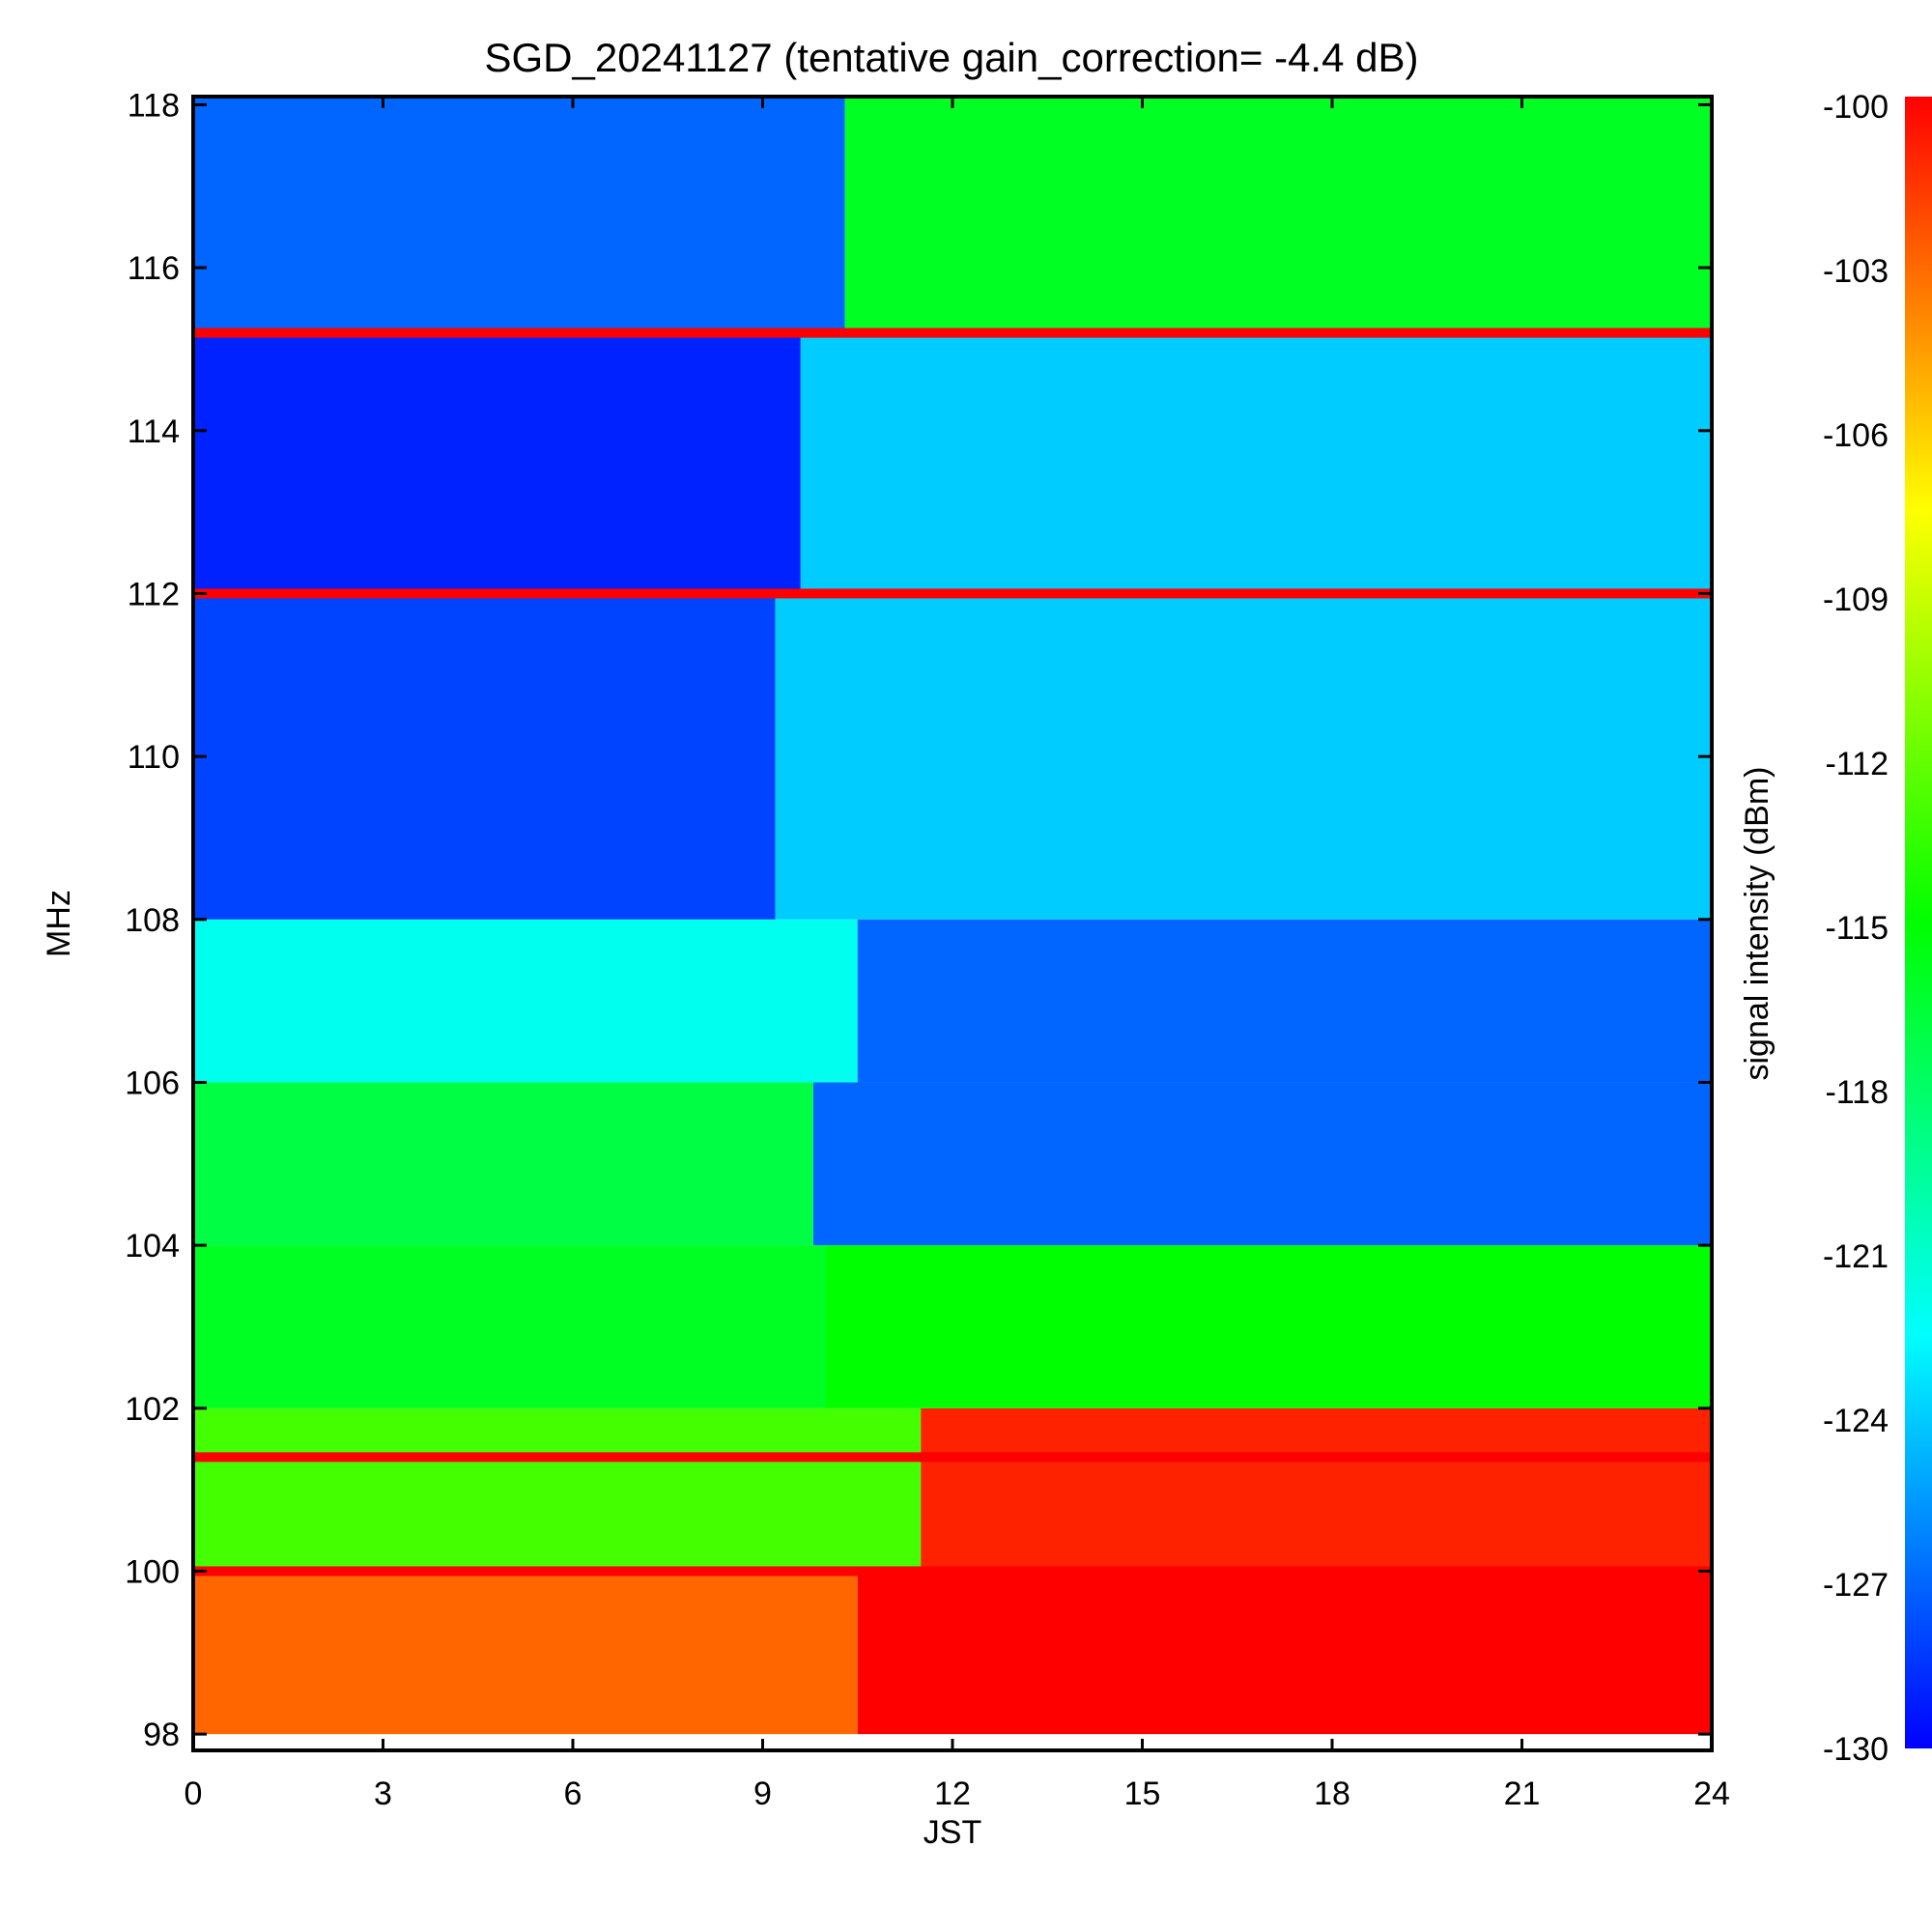 This screenshot has height=1932, width=1932. Describe the element at coordinates (1332, 1794) in the screenshot. I see `x-tick-label: 18` at that location.